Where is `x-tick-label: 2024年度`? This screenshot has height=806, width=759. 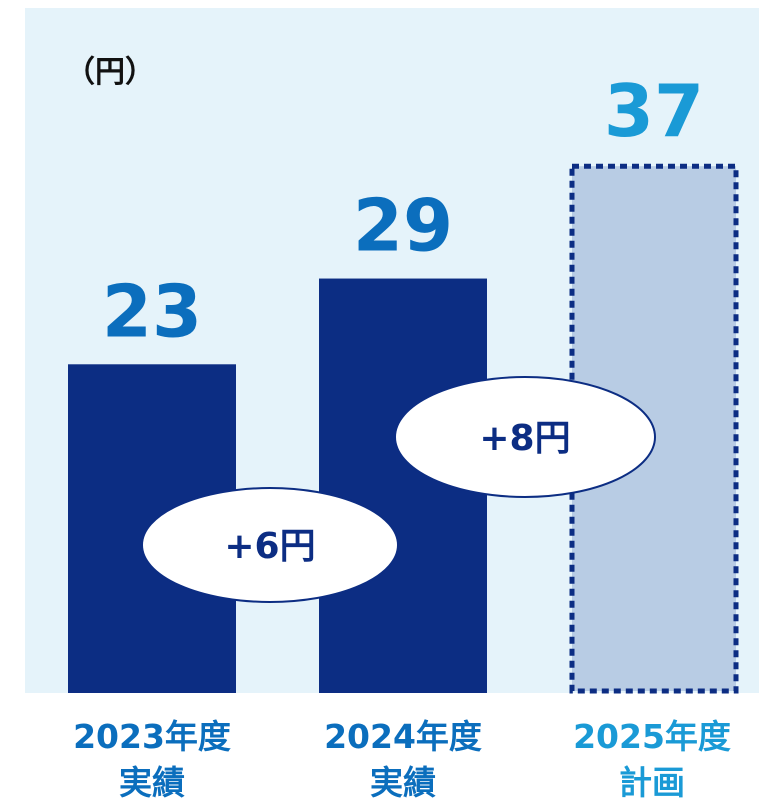
x-tick-label: 2024年度 is located at coordinates (403, 736).